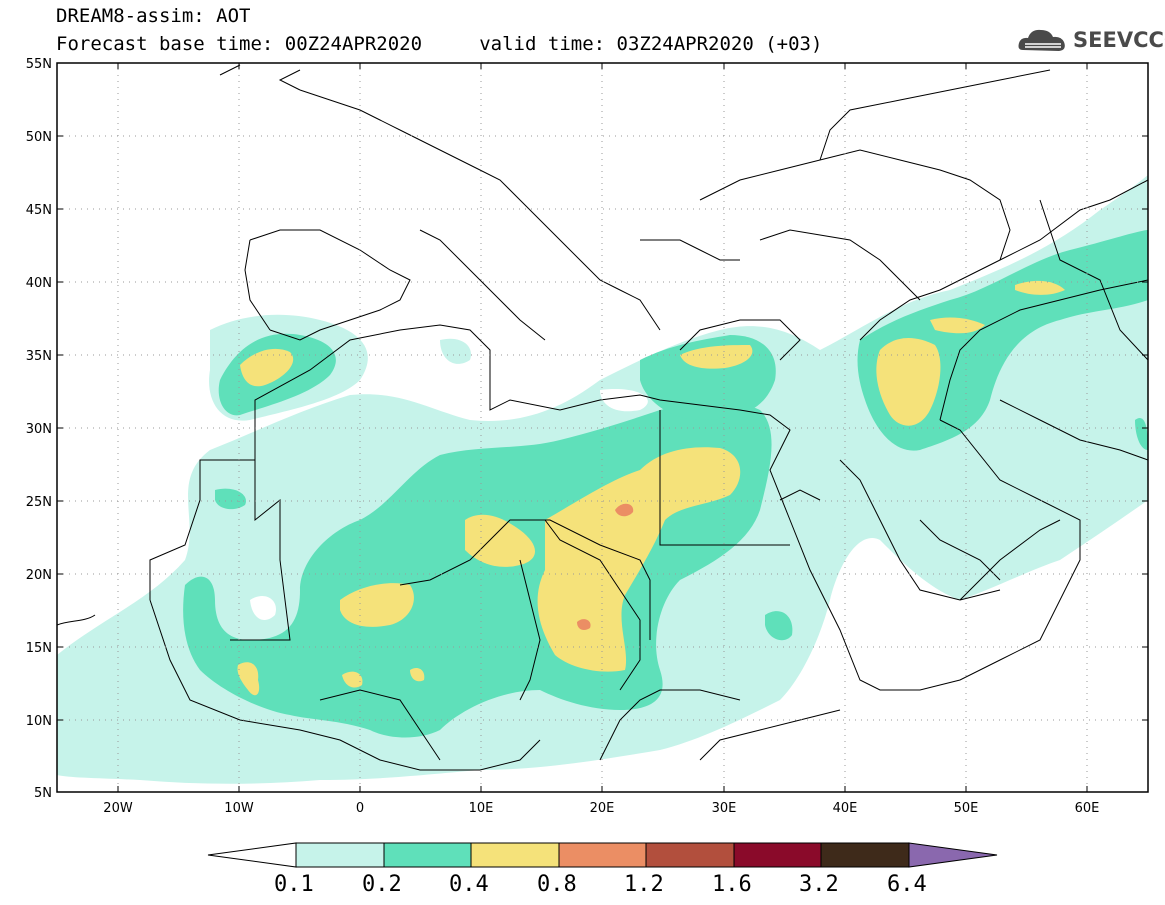  What do you see at coordinates (39, 356) in the screenshot?
I see `lat-label: 35N` at bounding box center [39, 356].